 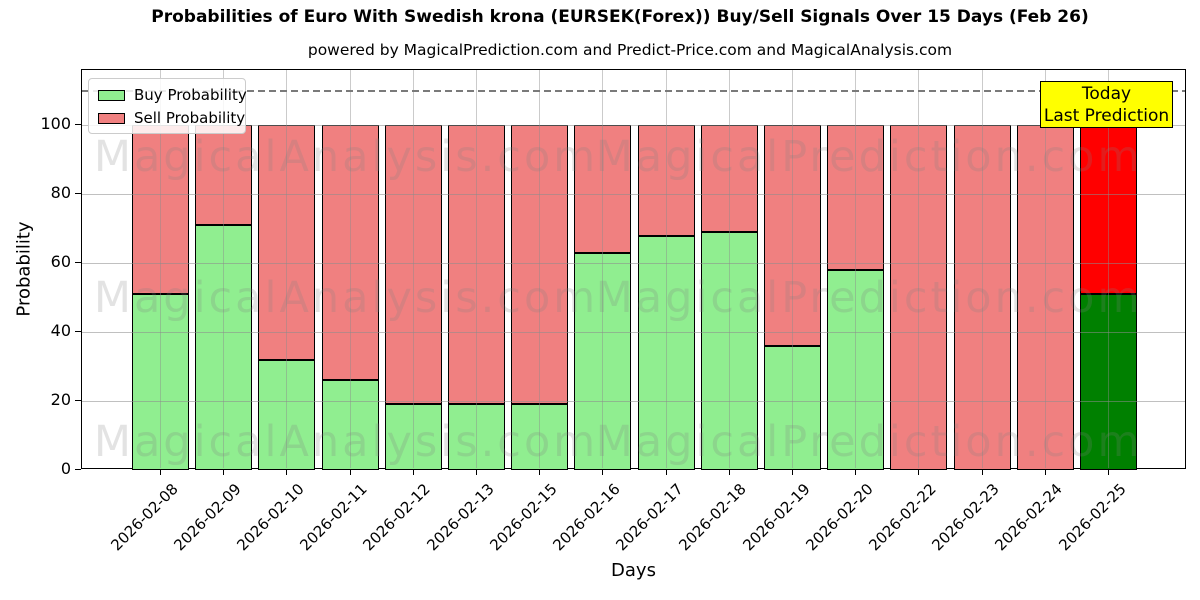 What do you see at coordinates (60, 331) in the screenshot?
I see `y-tick-label: 40` at bounding box center [60, 331].